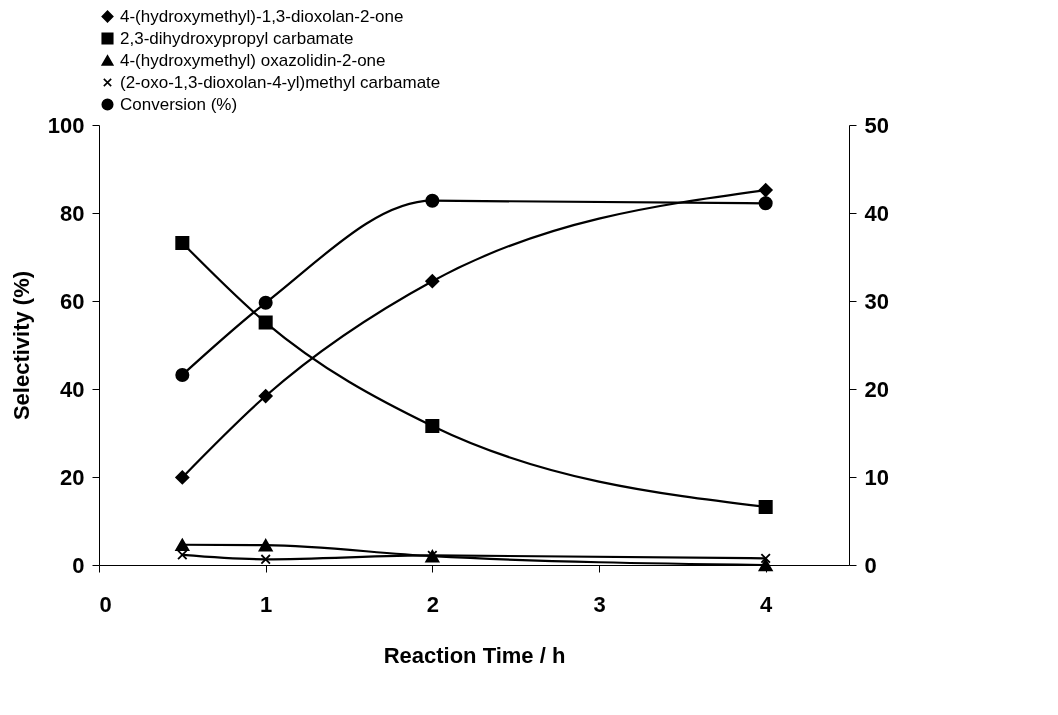 Image resolution: width=1058 pixels, height=715 pixels. I want to click on y2-tick-label: 20, so click(876, 389).